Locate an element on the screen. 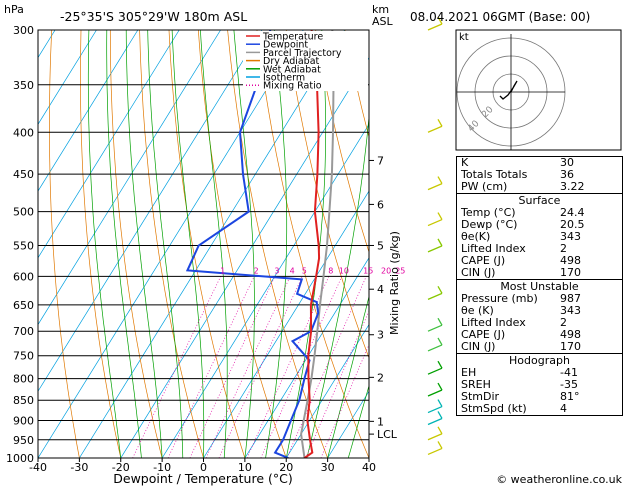 The height and width of the screenshot is (486, 629). parcel-trajectory-line is located at coordinates (317, 244).